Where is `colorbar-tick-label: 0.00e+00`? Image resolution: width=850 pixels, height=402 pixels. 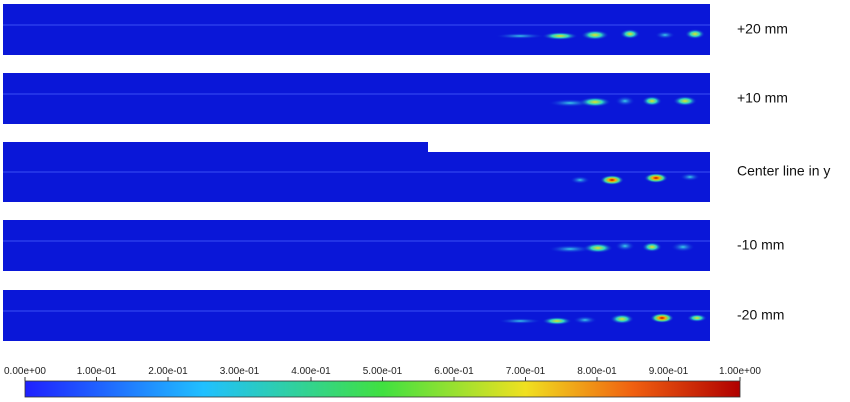 colorbar-tick-label: 0.00e+00 is located at coordinates (25, 371).